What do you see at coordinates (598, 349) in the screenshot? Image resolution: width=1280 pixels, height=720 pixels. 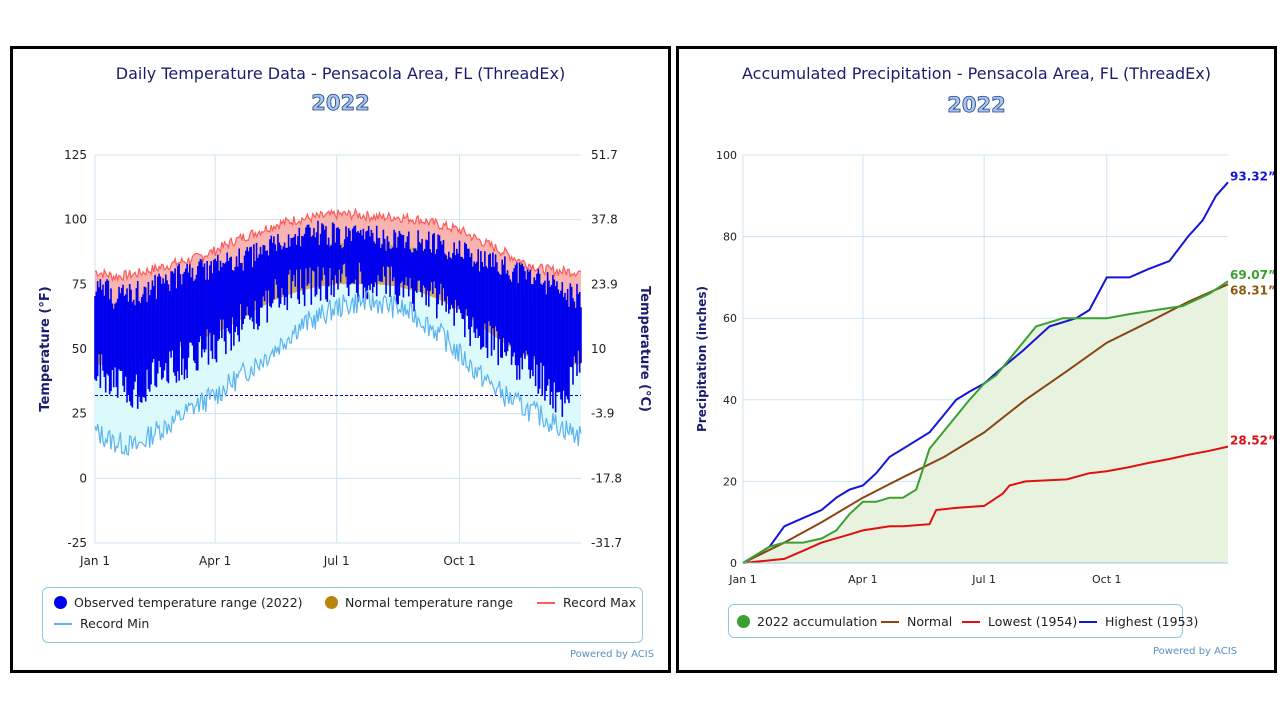 I see `y2-tick-label: 10` at bounding box center [598, 349].